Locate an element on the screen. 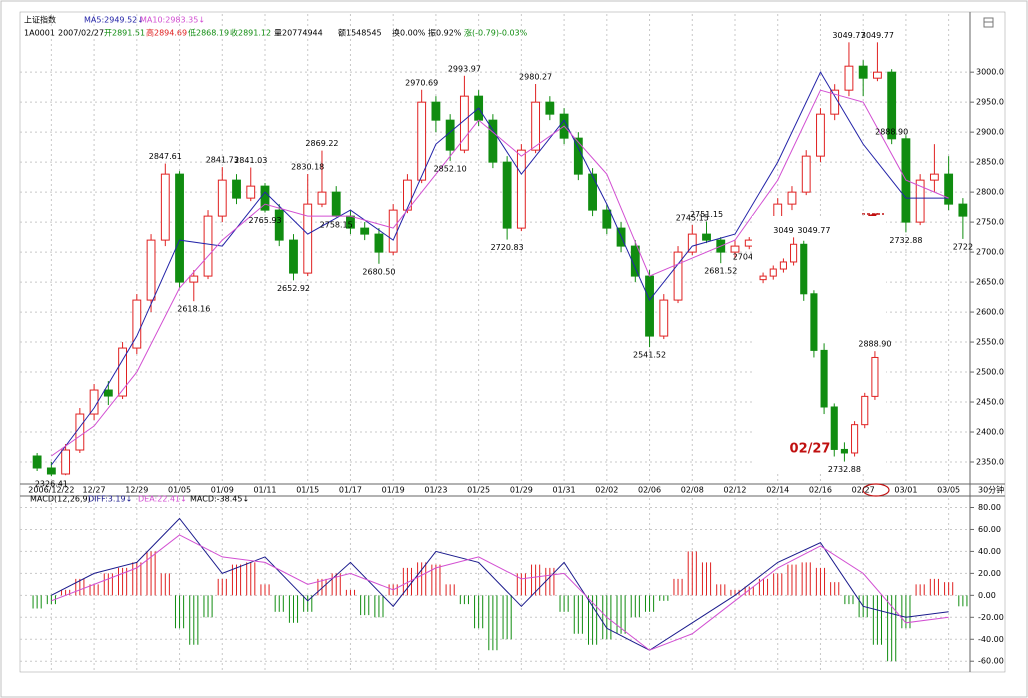 This screenshot has width=1028, height=698. x-tick-label: 03/05 is located at coordinates (948, 490).